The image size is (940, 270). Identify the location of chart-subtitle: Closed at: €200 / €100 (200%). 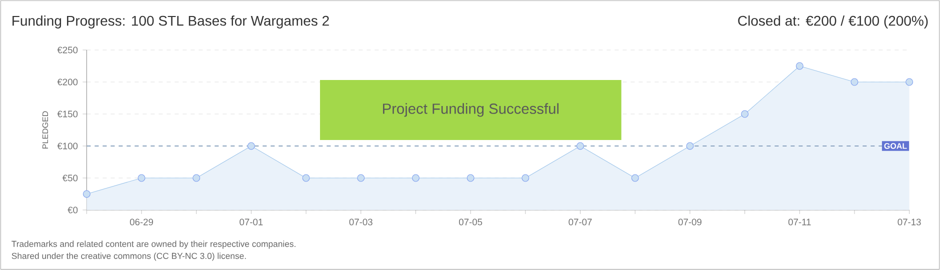
(833, 22).